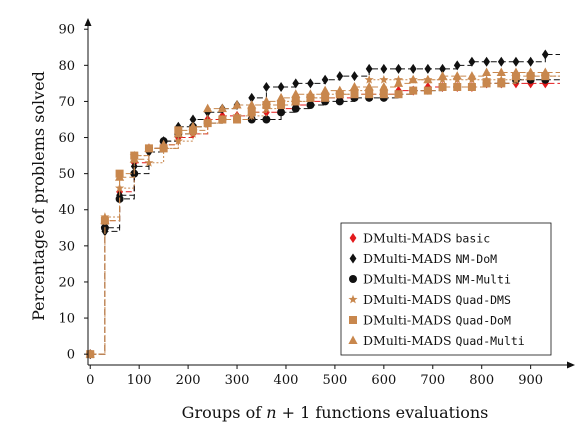  What do you see at coordinates (286, 380) in the screenshot?
I see `x-tick-label: 400` at bounding box center [286, 380].